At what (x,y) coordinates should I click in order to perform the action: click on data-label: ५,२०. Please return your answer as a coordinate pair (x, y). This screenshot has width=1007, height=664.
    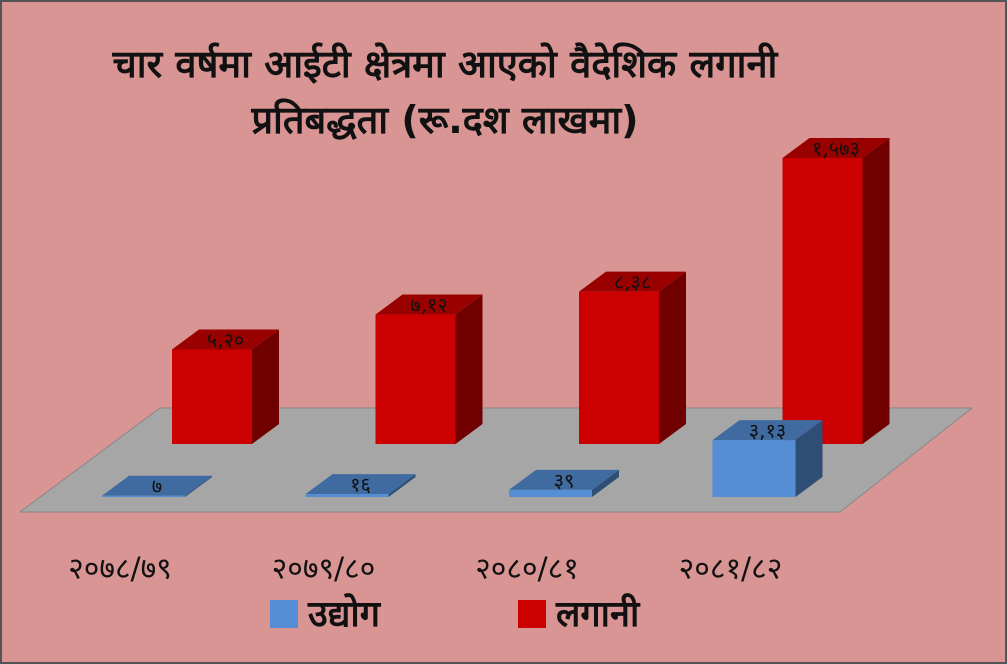
    Looking at the image, I should click on (226, 340).